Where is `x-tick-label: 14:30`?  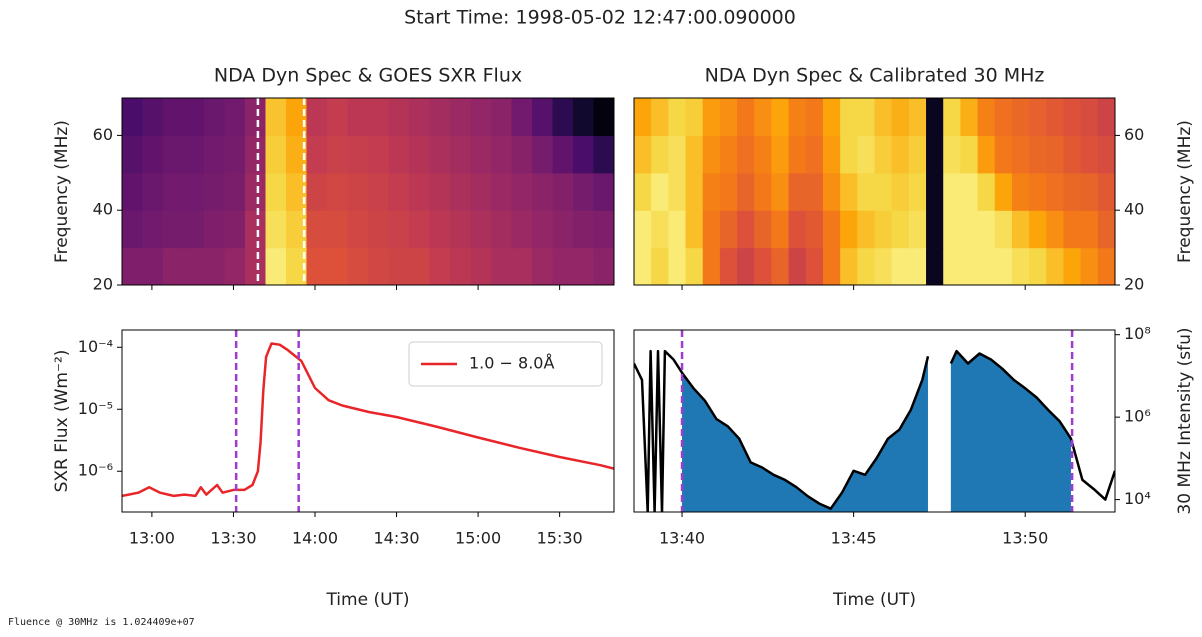
x-tick-label: 14:30 is located at coordinates (396, 538).